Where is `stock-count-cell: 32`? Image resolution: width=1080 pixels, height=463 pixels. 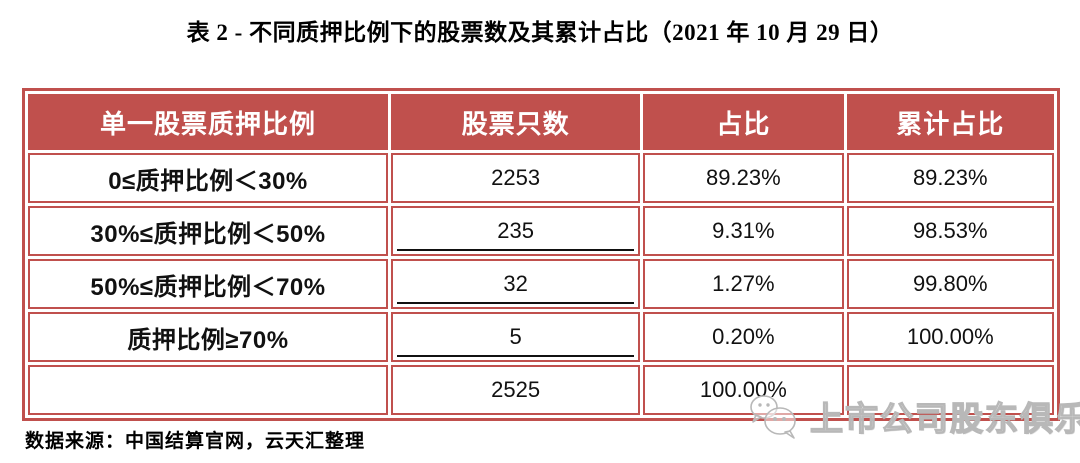 stock-count-cell: 32 is located at coordinates (516, 284).